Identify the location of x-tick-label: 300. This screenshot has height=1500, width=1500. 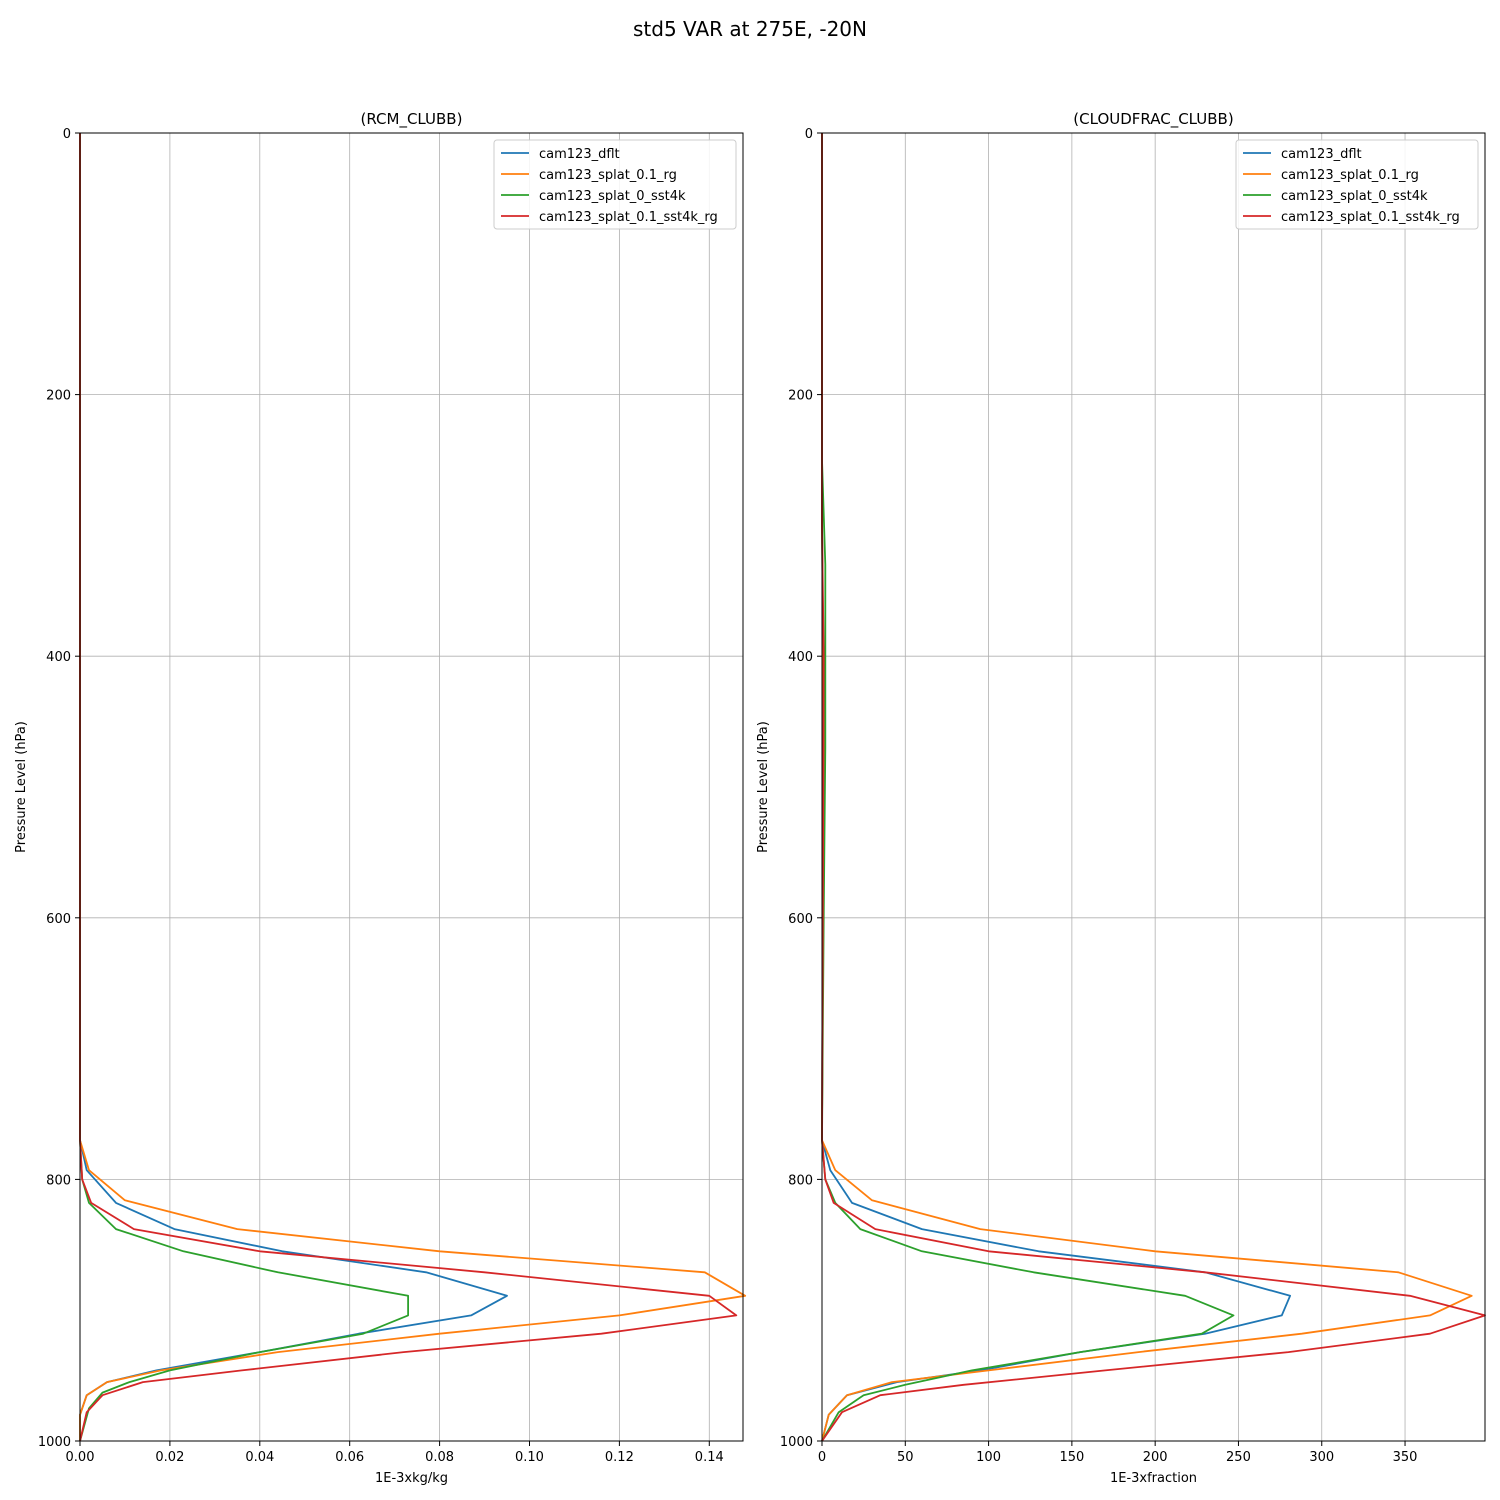
(1321, 1457).